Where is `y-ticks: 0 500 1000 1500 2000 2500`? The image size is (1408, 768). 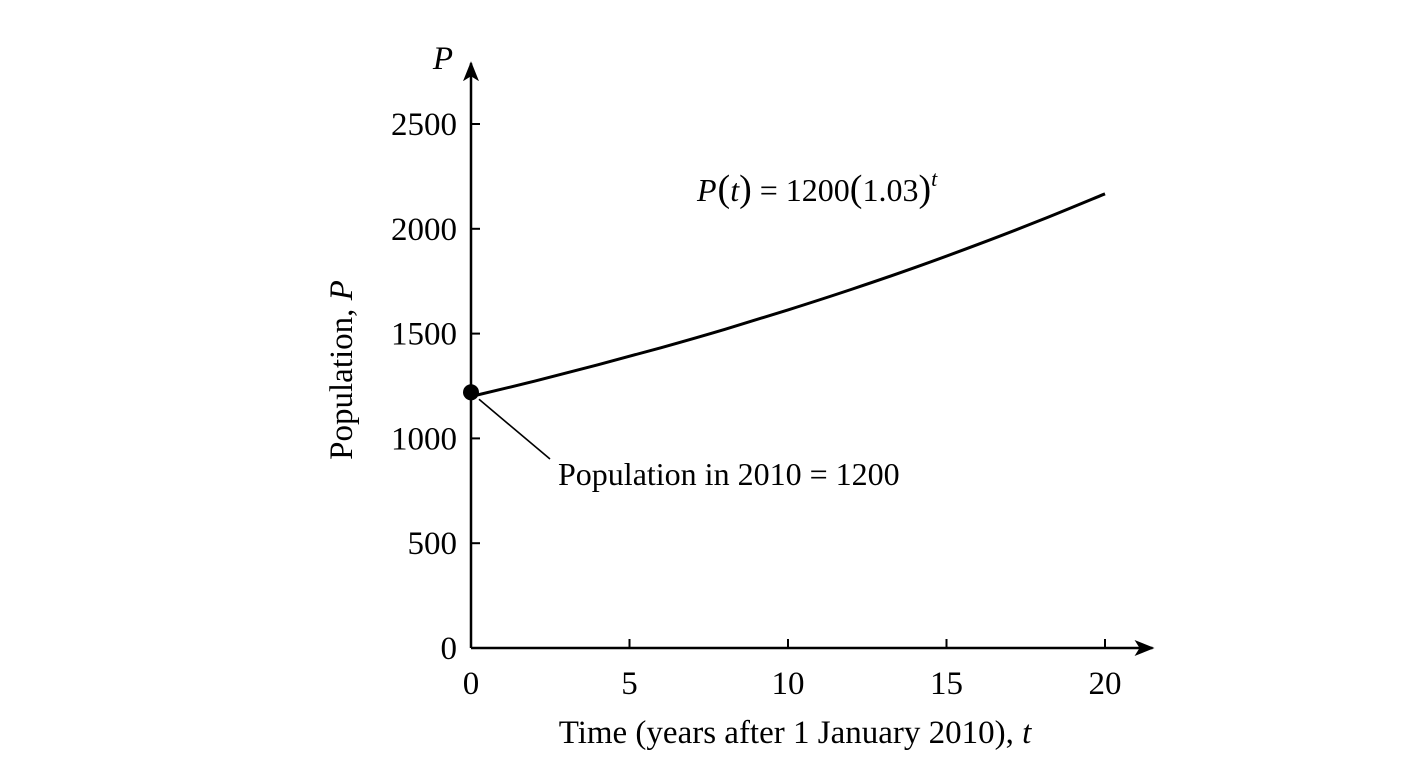
y-ticks: 0 500 1000 1500 2000 2500 is located at coordinates (435, 387).